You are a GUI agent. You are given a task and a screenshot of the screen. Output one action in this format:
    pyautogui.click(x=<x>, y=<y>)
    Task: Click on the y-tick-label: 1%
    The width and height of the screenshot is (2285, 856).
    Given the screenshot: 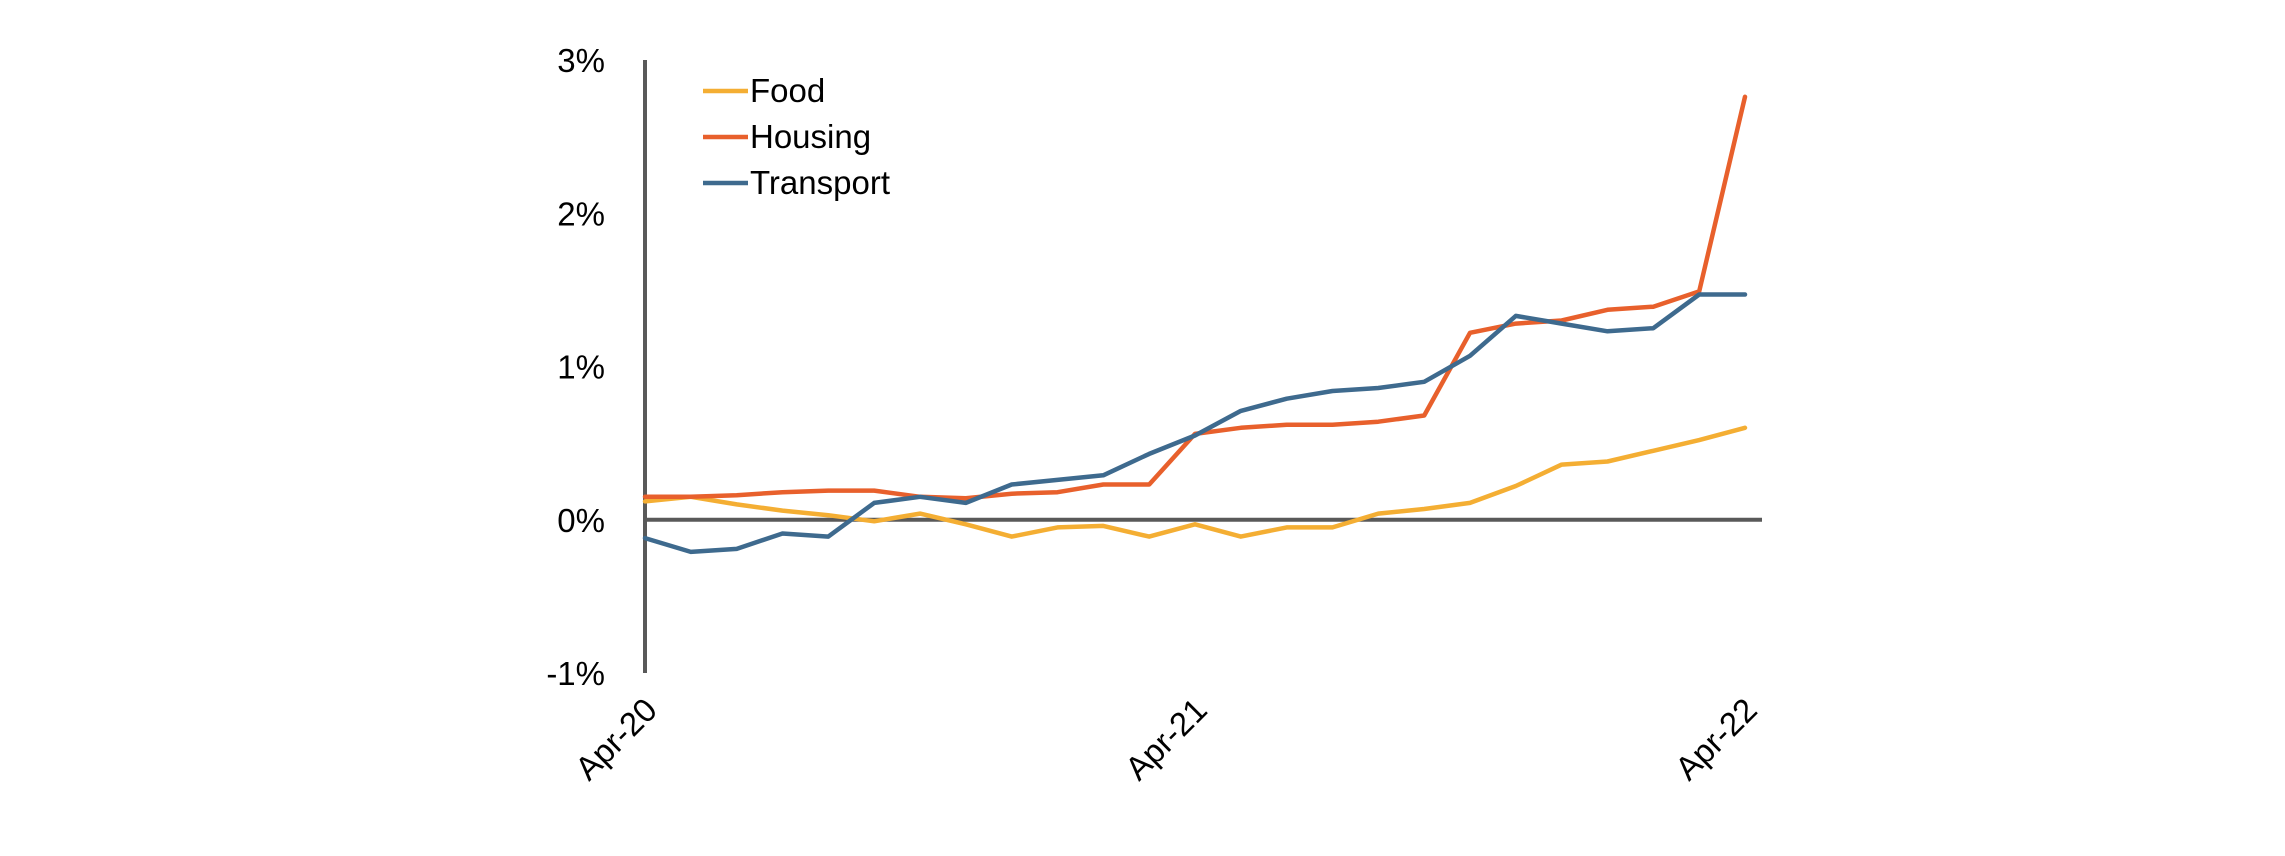 What is the action you would take?
    pyautogui.click(x=581, y=367)
    